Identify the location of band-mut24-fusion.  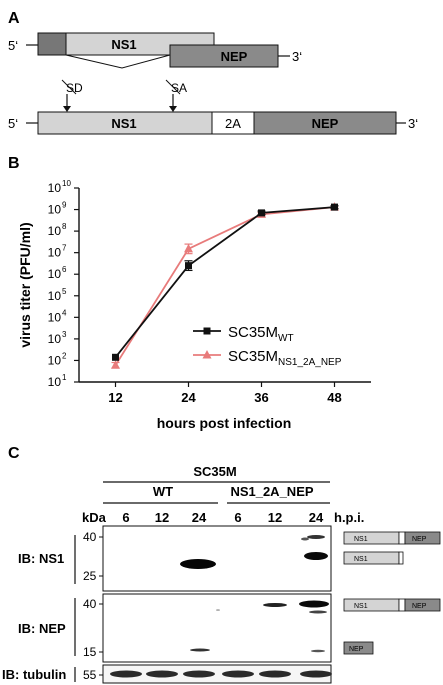
(316, 537).